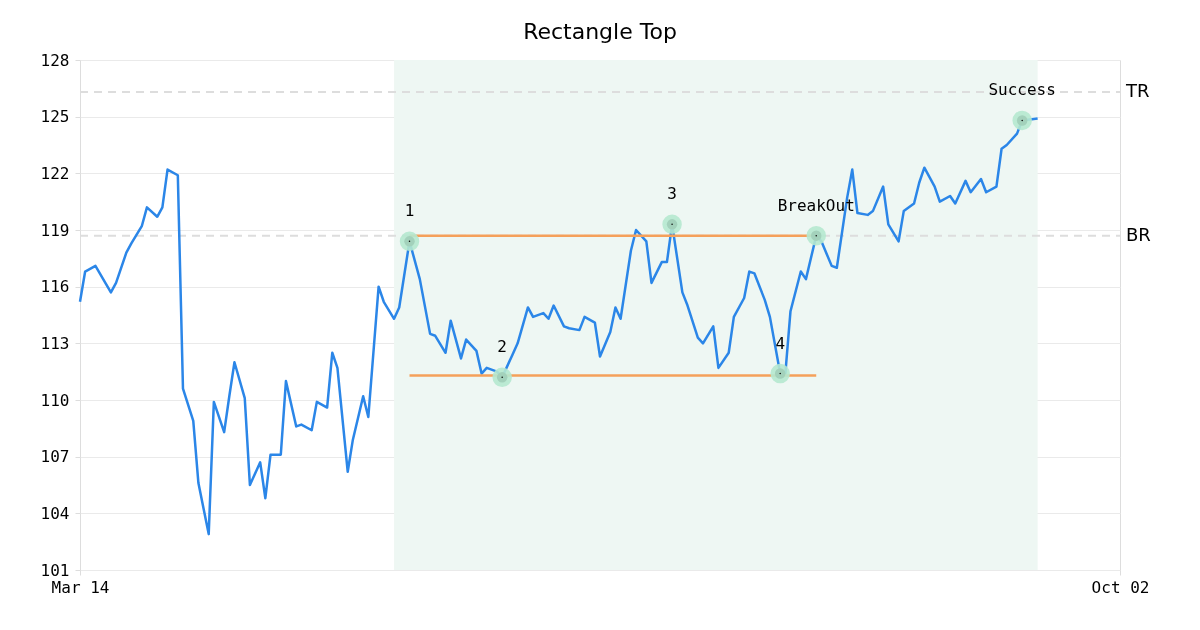 The width and height of the screenshot is (1200, 630). Describe the element at coordinates (55, 287) in the screenshot. I see `y-tick-label: 116` at that location.